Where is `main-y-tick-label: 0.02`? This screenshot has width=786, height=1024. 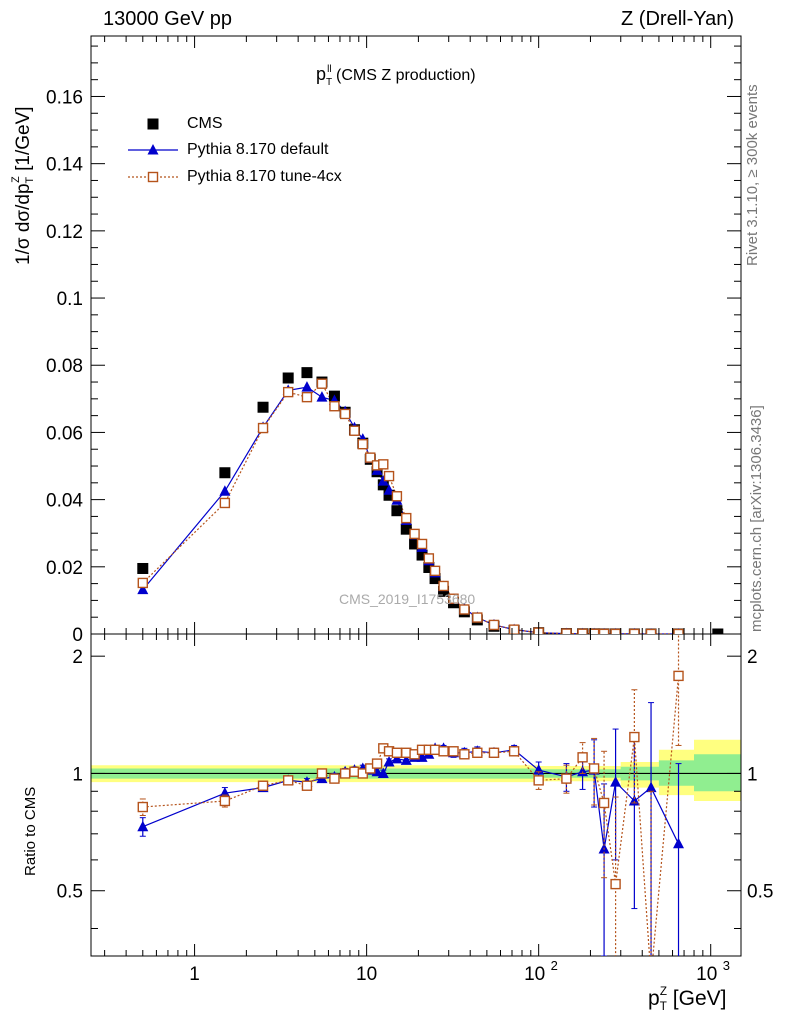
main-y-tick-label: 0.02 is located at coordinates (64, 568).